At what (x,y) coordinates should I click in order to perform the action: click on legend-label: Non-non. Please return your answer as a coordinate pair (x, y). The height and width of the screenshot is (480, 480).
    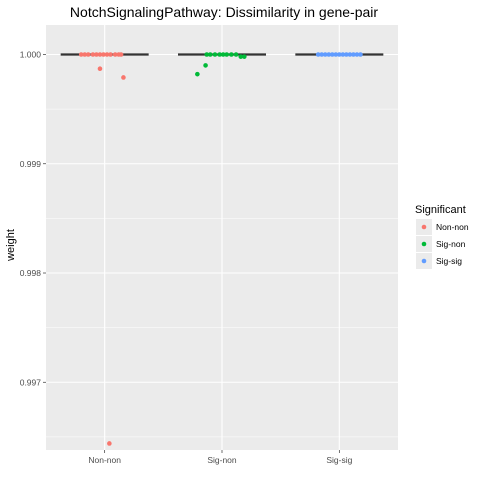
    Looking at the image, I should click on (452, 227).